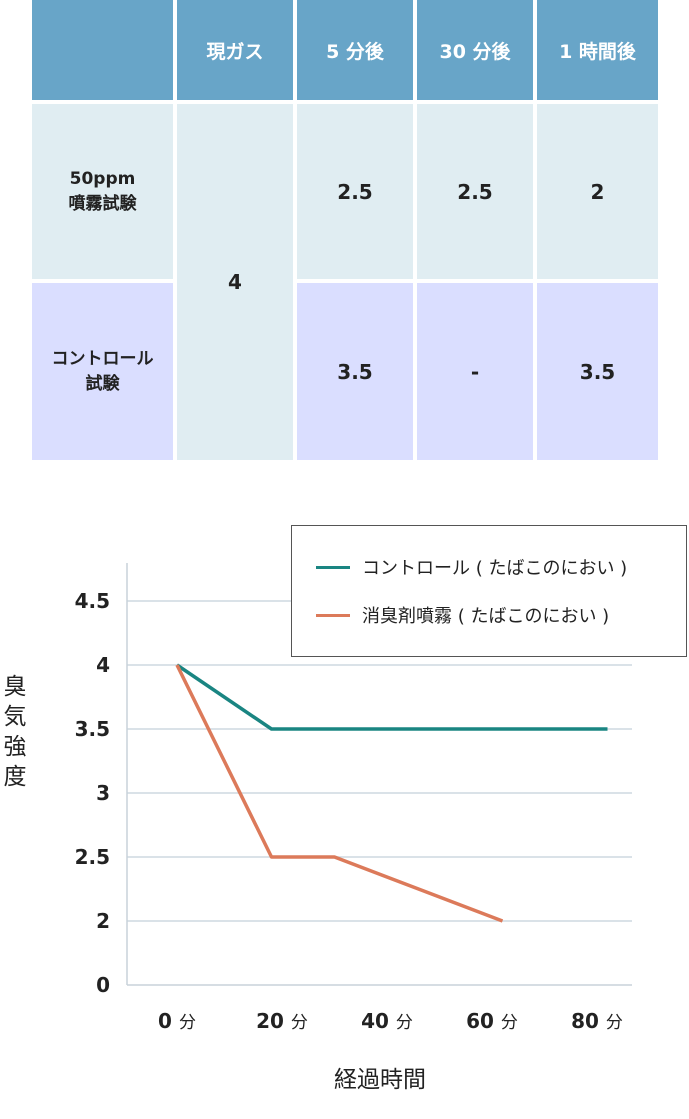  What do you see at coordinates (103, 985) in the screenshot?
I see `y-tick-label: 0` at bounding box center [103, 985].